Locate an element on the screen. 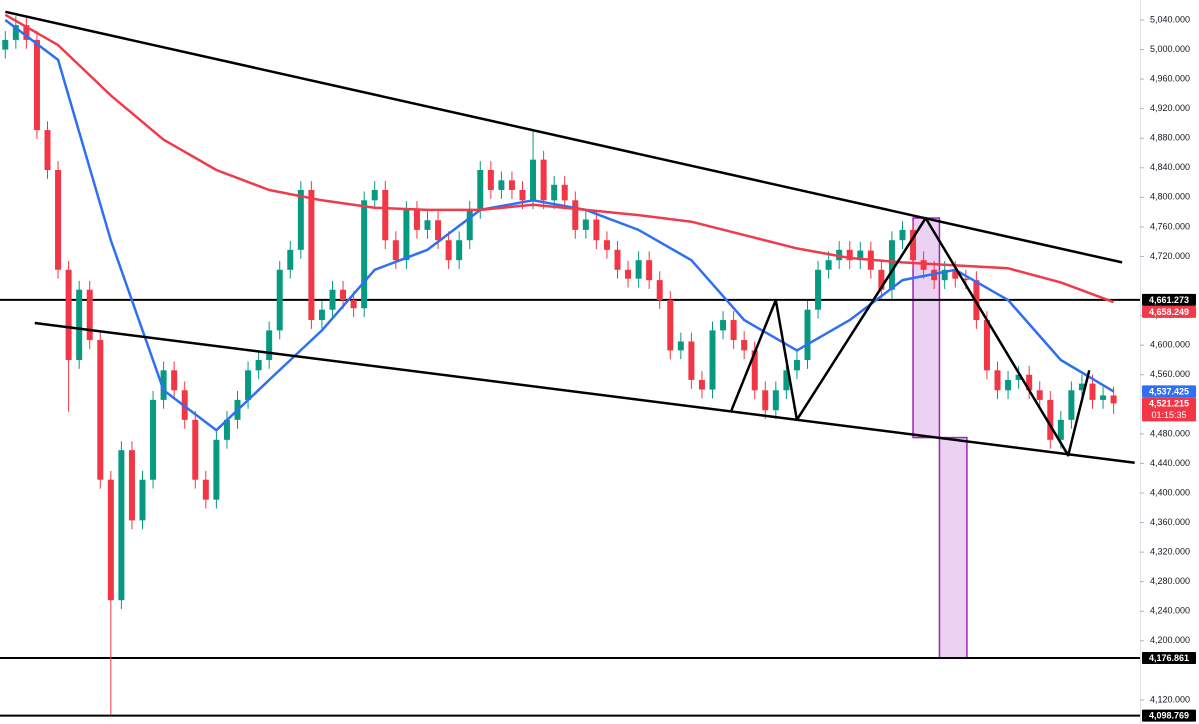 Image resolution: width=1199 pixels, height=724 pixels. y-tick-label: 4,600.000 is located at coordinates (1170, 345).